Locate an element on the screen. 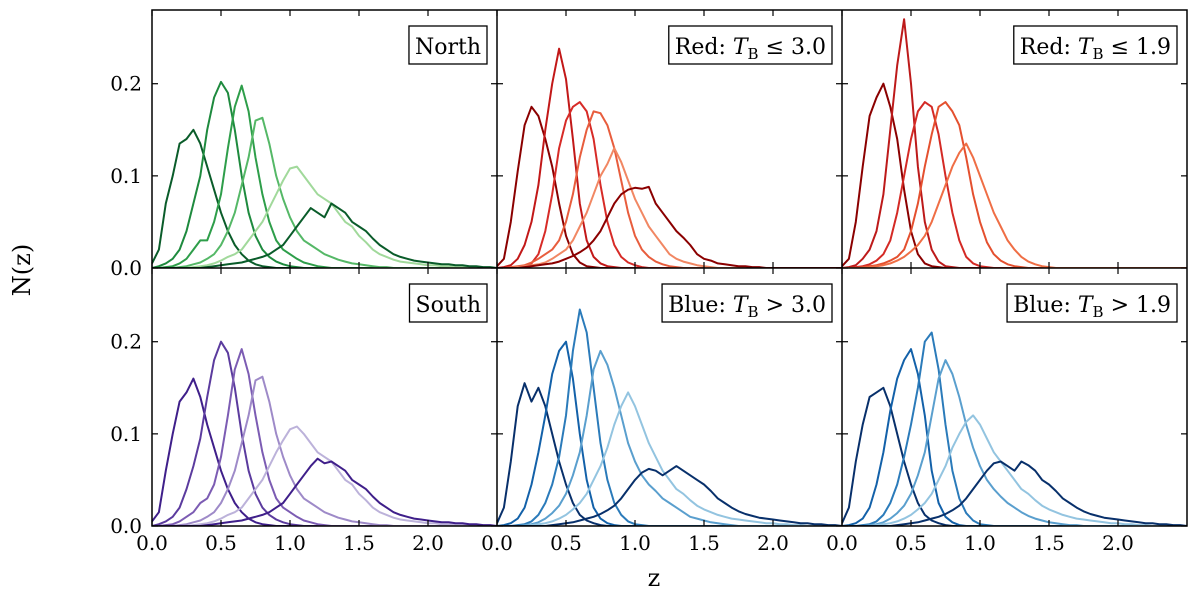 The image size is (1200, 594). panel-6: 0.0 0.5 1.0 1.5 2.0 Blue: TB > 1.9 is located at coordinates (1006, 419).